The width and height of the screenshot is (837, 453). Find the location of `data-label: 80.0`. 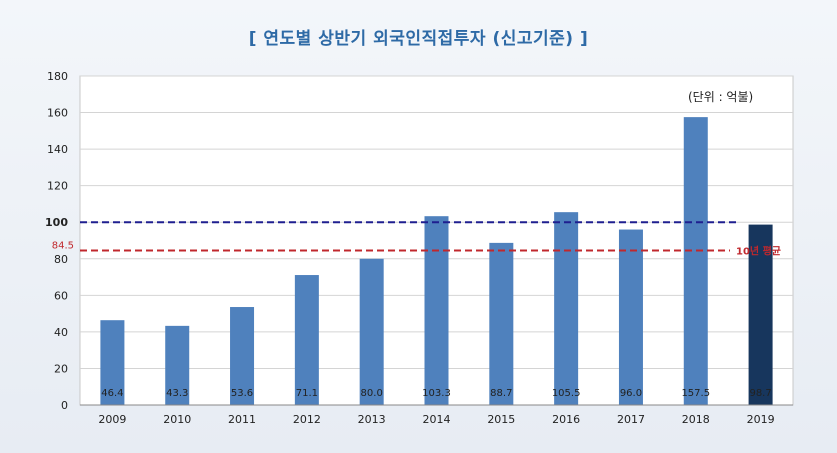

data-label: 80.0 is located at coordinates (372, 393).